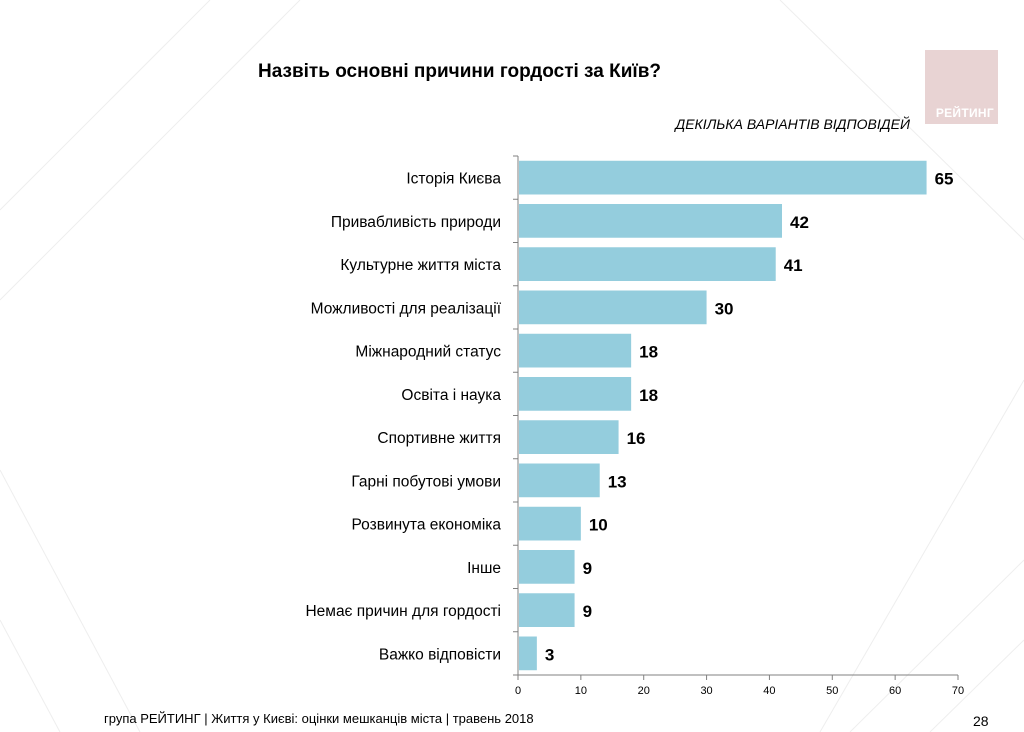 This screenshot has width=1024, height=732. Describe the element at coordinates (598, 525) in the screenshot. I see `data-label: 10` at that location.